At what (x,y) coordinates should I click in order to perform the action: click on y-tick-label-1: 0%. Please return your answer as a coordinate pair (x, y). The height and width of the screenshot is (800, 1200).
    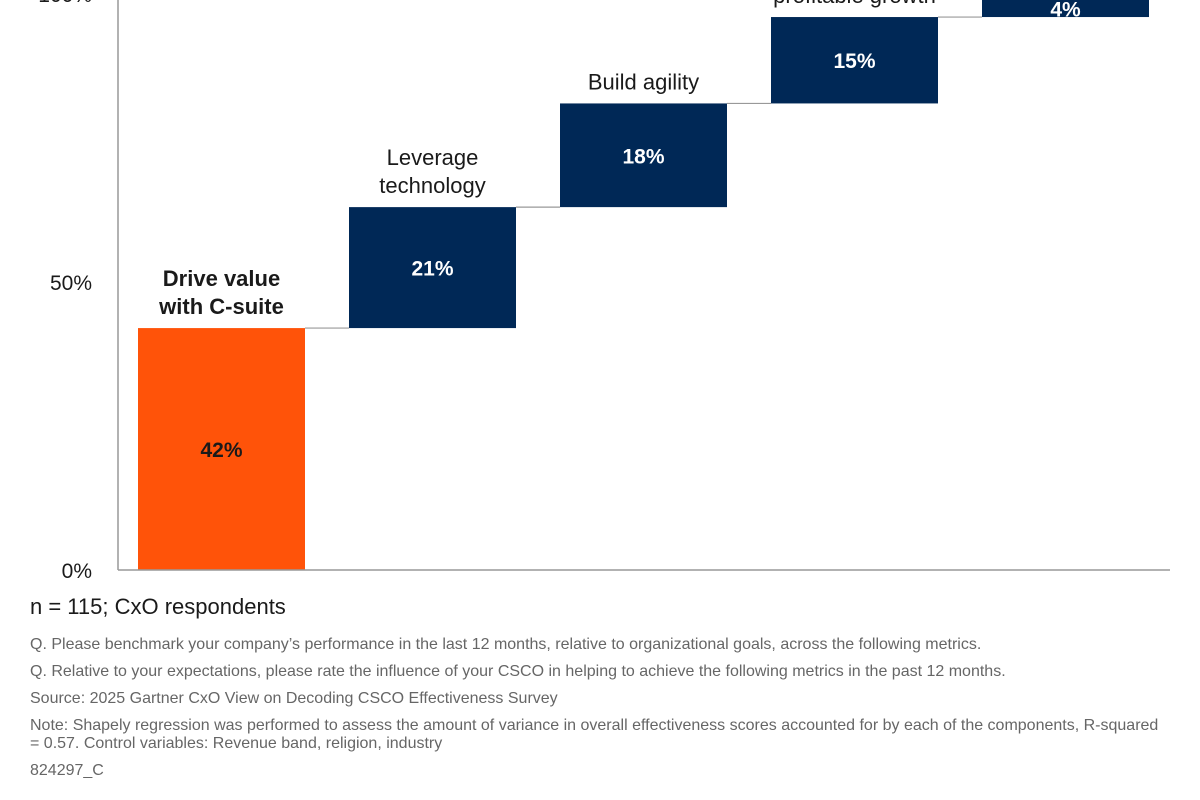
    Looking at the image, I should click on (77, 571).